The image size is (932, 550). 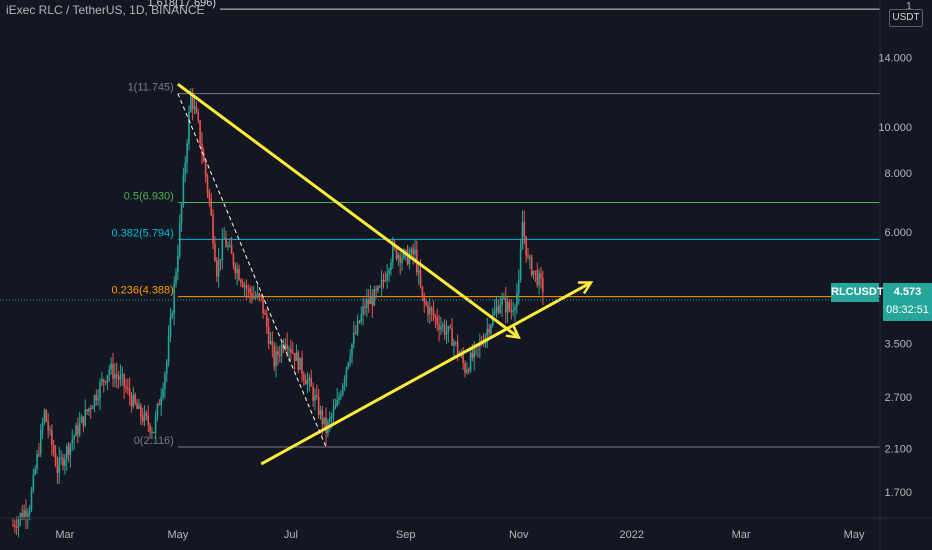 I want to click on time-axis: Mar May Jul Sep Nov 2022 Mar May, so click(x=460, y=535).